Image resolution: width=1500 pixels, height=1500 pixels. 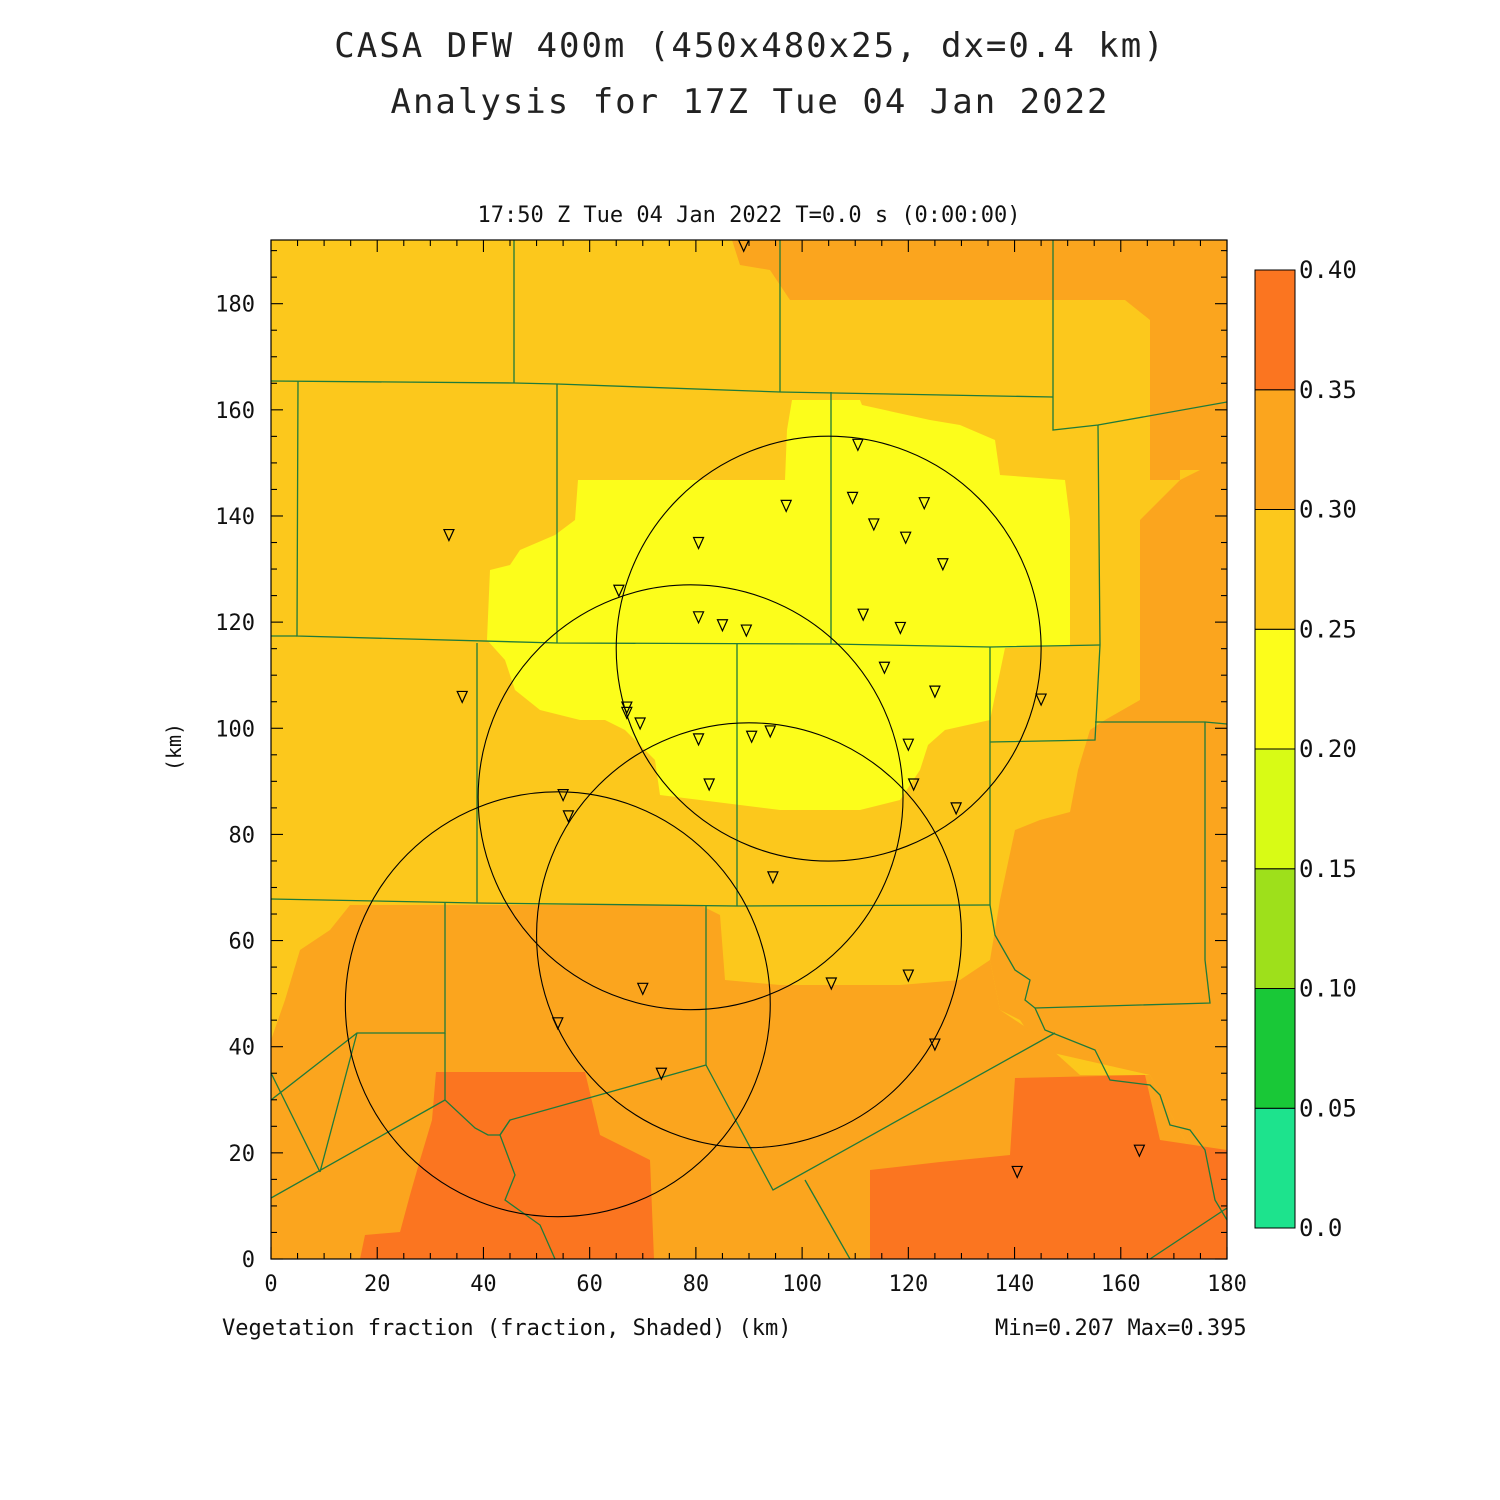 What do you see at coordinates (242, 1154) in the screenshot?
I see `y-tick-label: 20` at bounding box center [242, 1154].